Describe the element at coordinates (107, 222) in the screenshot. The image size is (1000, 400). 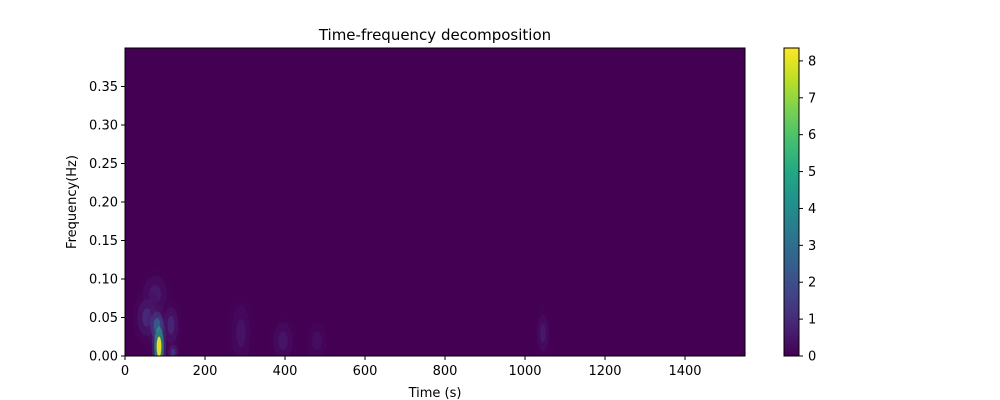
I see `y-axis: 0.00 0.05 0.10 0.15 0.20 0.25 0.30 0.35` at that location.